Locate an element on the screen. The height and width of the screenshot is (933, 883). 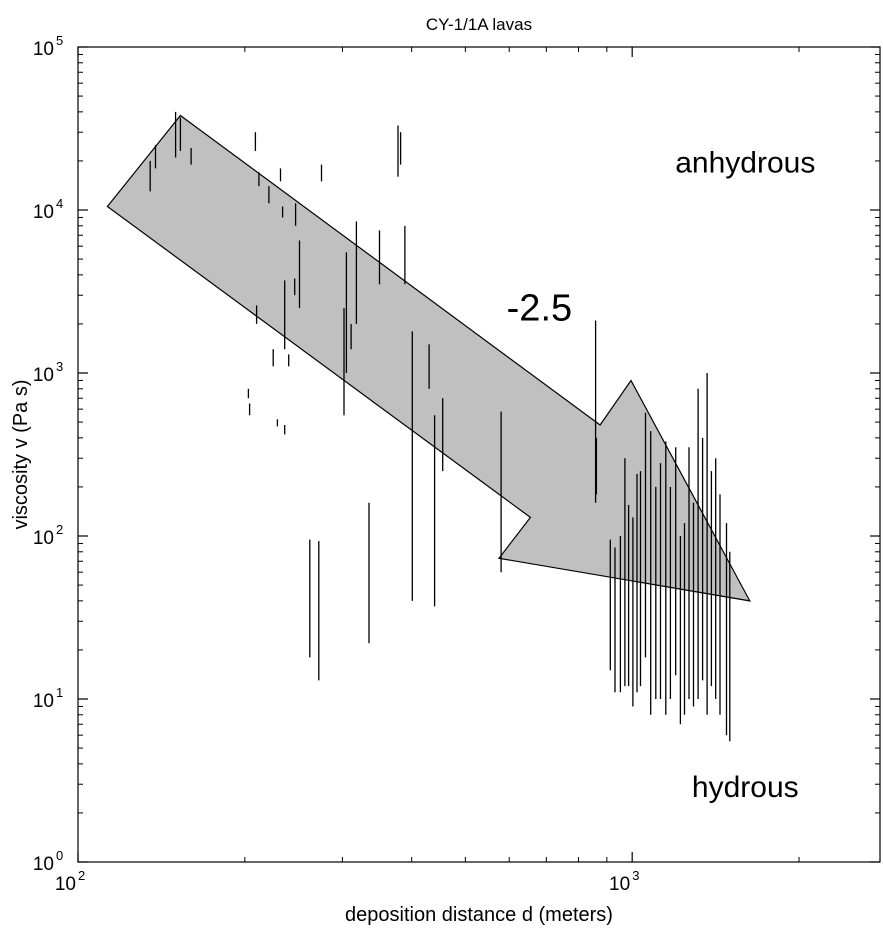
y-tick-exp: 4 is located at coordinates (59, 203).